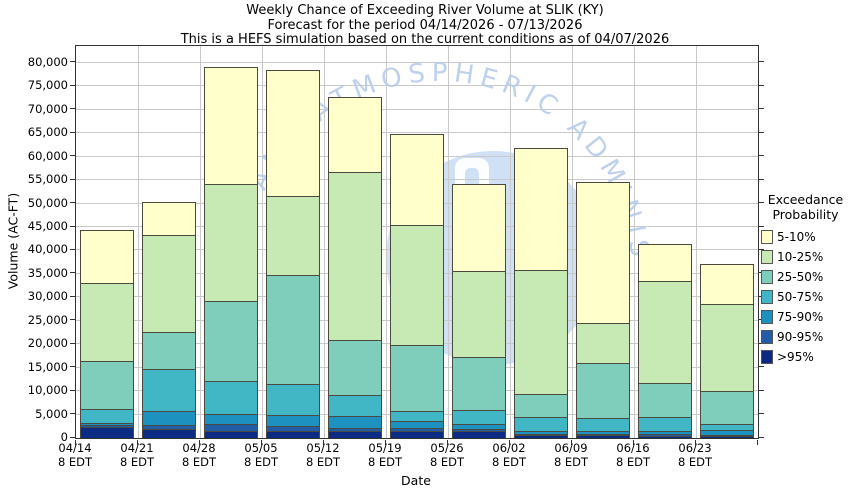 The height and width of the screenshot is (500, 850). I want to click on x-tick-label: 06/09 8 EDT, so click(571, 455).